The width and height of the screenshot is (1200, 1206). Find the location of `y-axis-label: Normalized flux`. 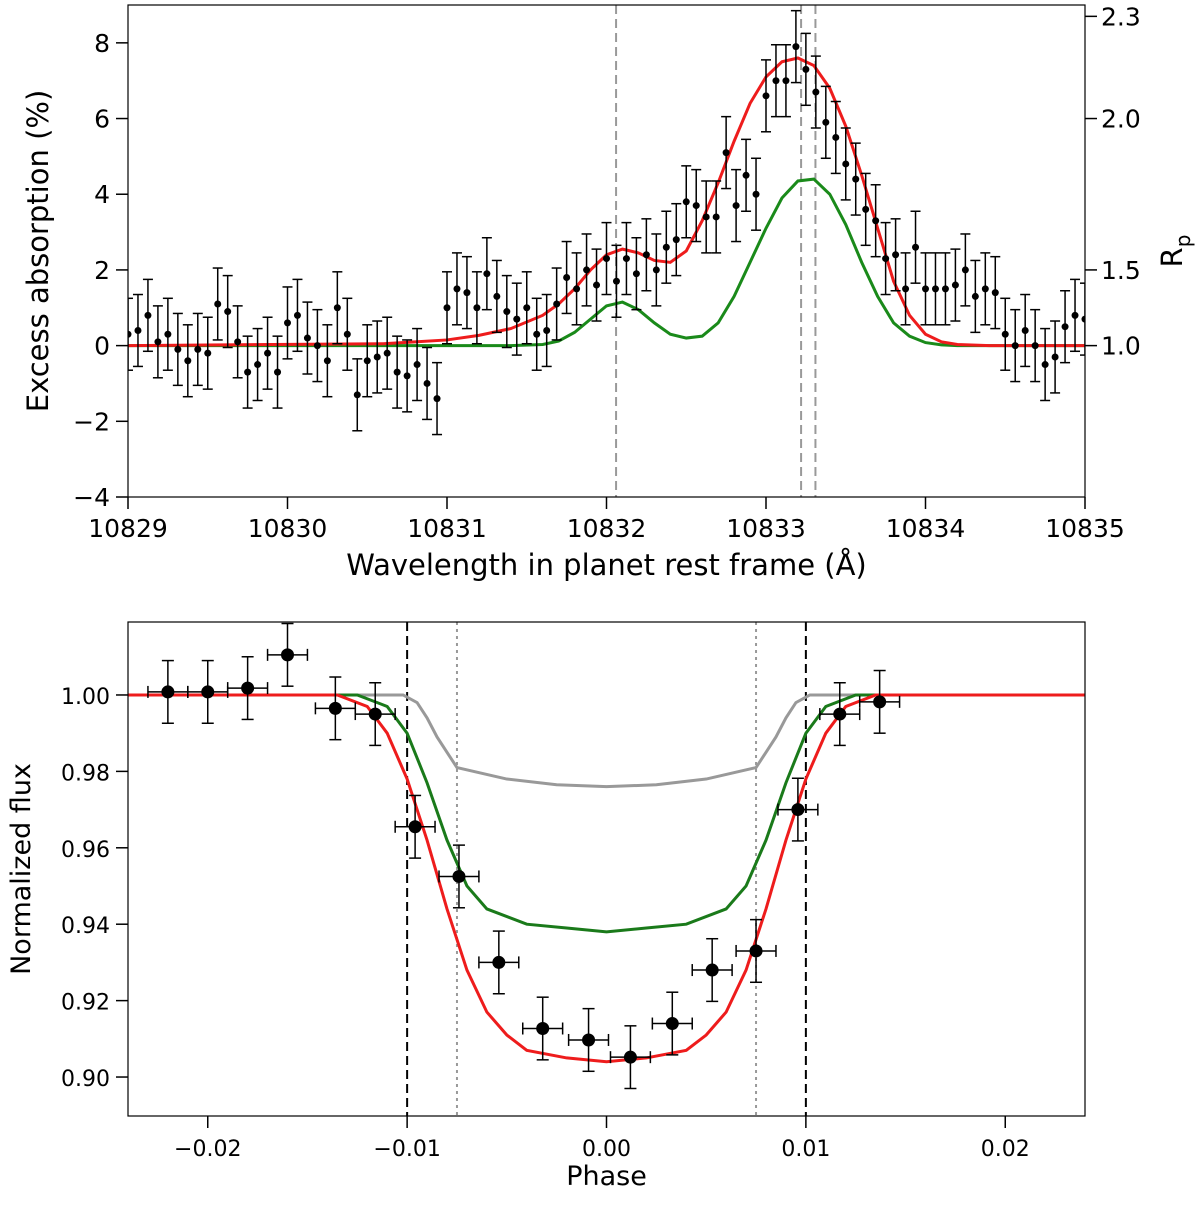

y-axis-label: Normalized flux is located at coordinates (21, 869).